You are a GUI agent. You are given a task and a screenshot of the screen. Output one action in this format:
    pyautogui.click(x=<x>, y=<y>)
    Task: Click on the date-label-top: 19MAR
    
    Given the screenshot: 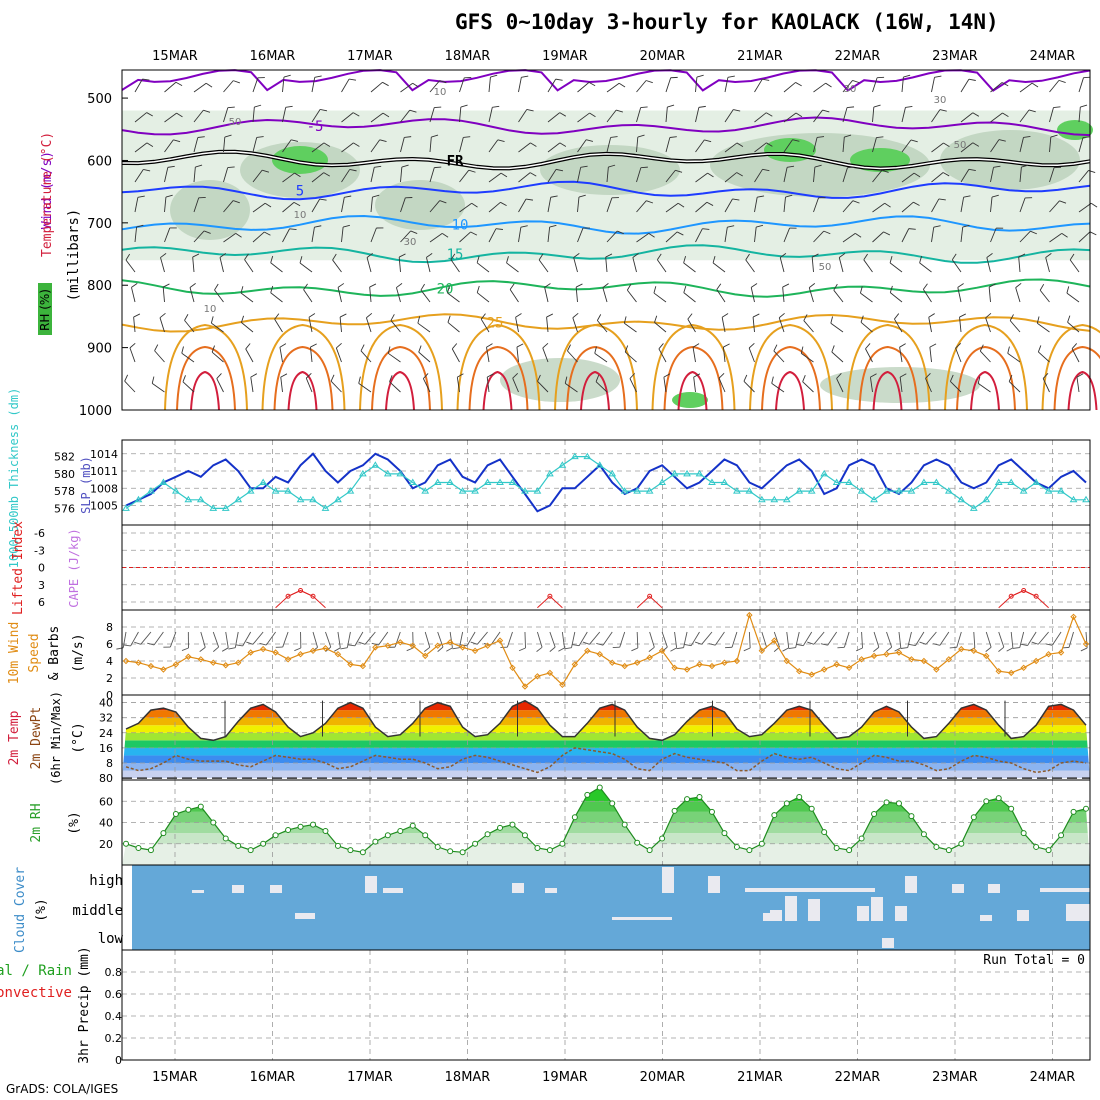 What is the action you would take?
    pyautogui.click(x=565, y=56)
    